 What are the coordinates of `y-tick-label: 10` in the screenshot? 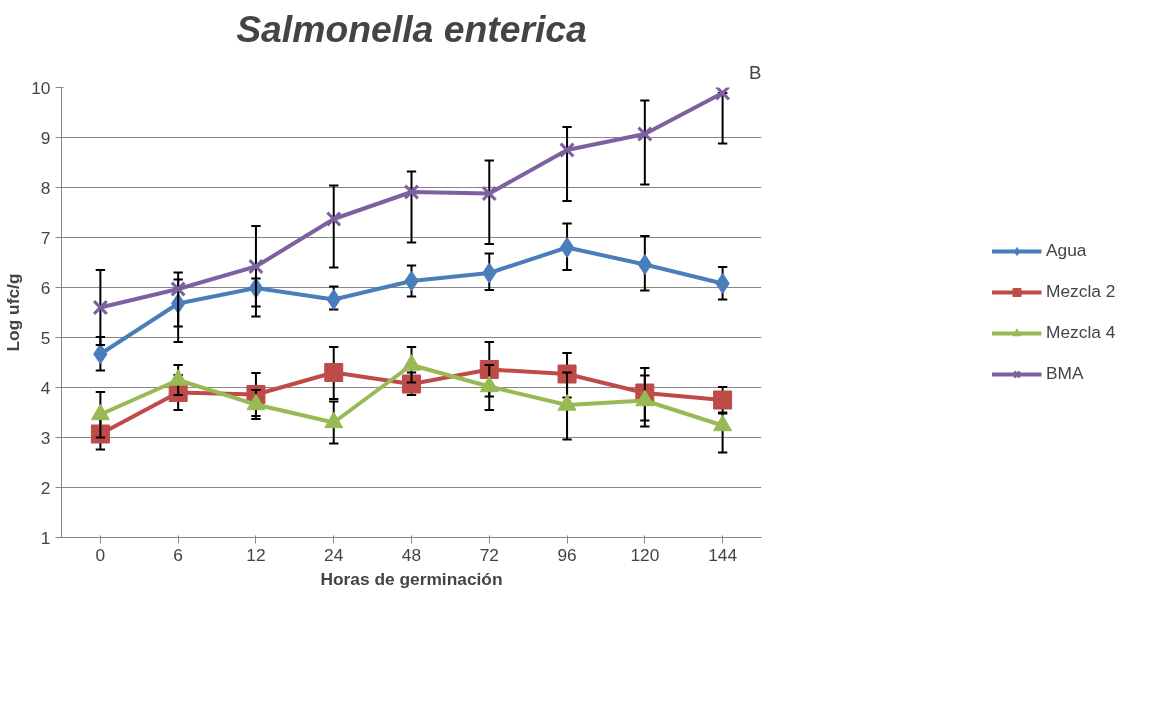 It's located at (41, 87).